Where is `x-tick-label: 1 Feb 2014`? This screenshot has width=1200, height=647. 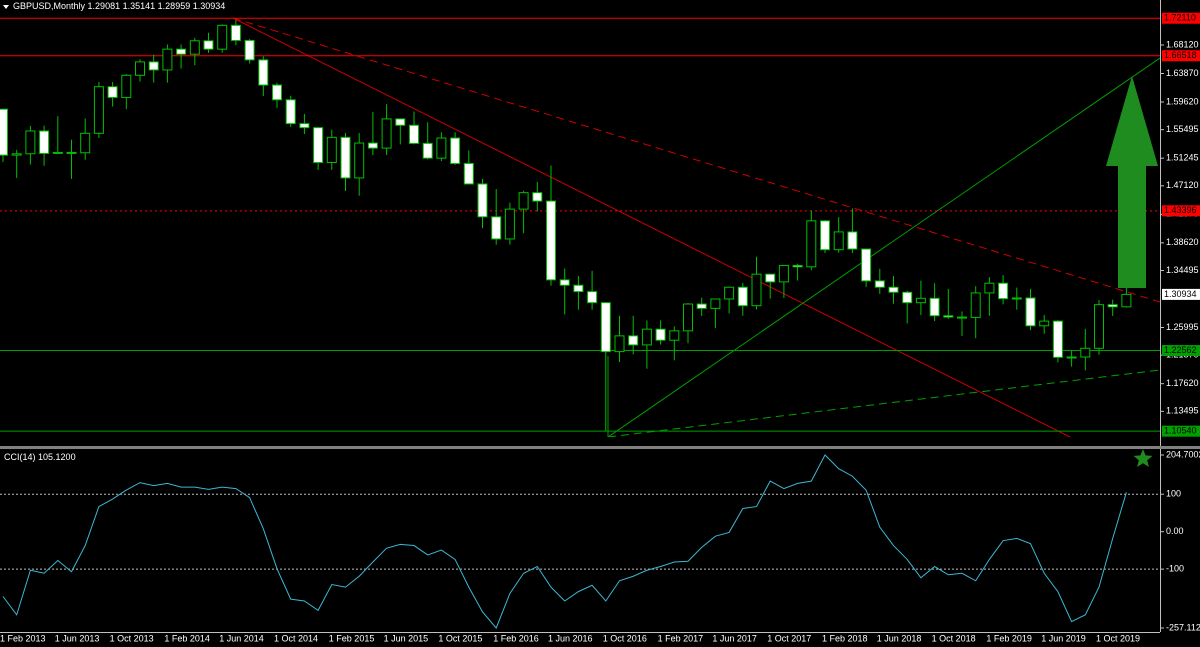
x-tick-label: 1 Feb 2014 is located at coordinates (187, 638).